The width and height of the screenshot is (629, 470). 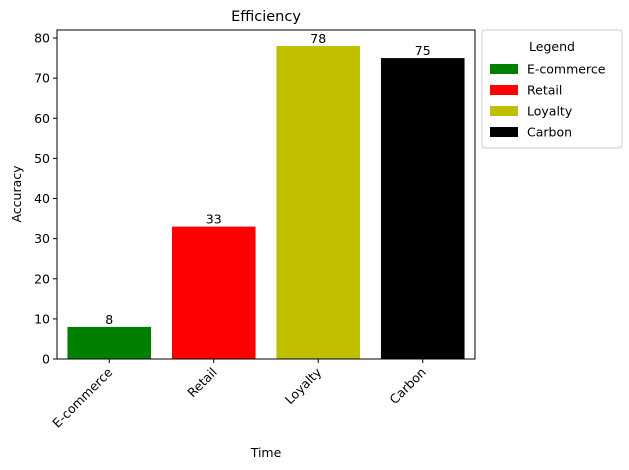 I want to click on y-tick-label: 20, so click(x=42, y=278).